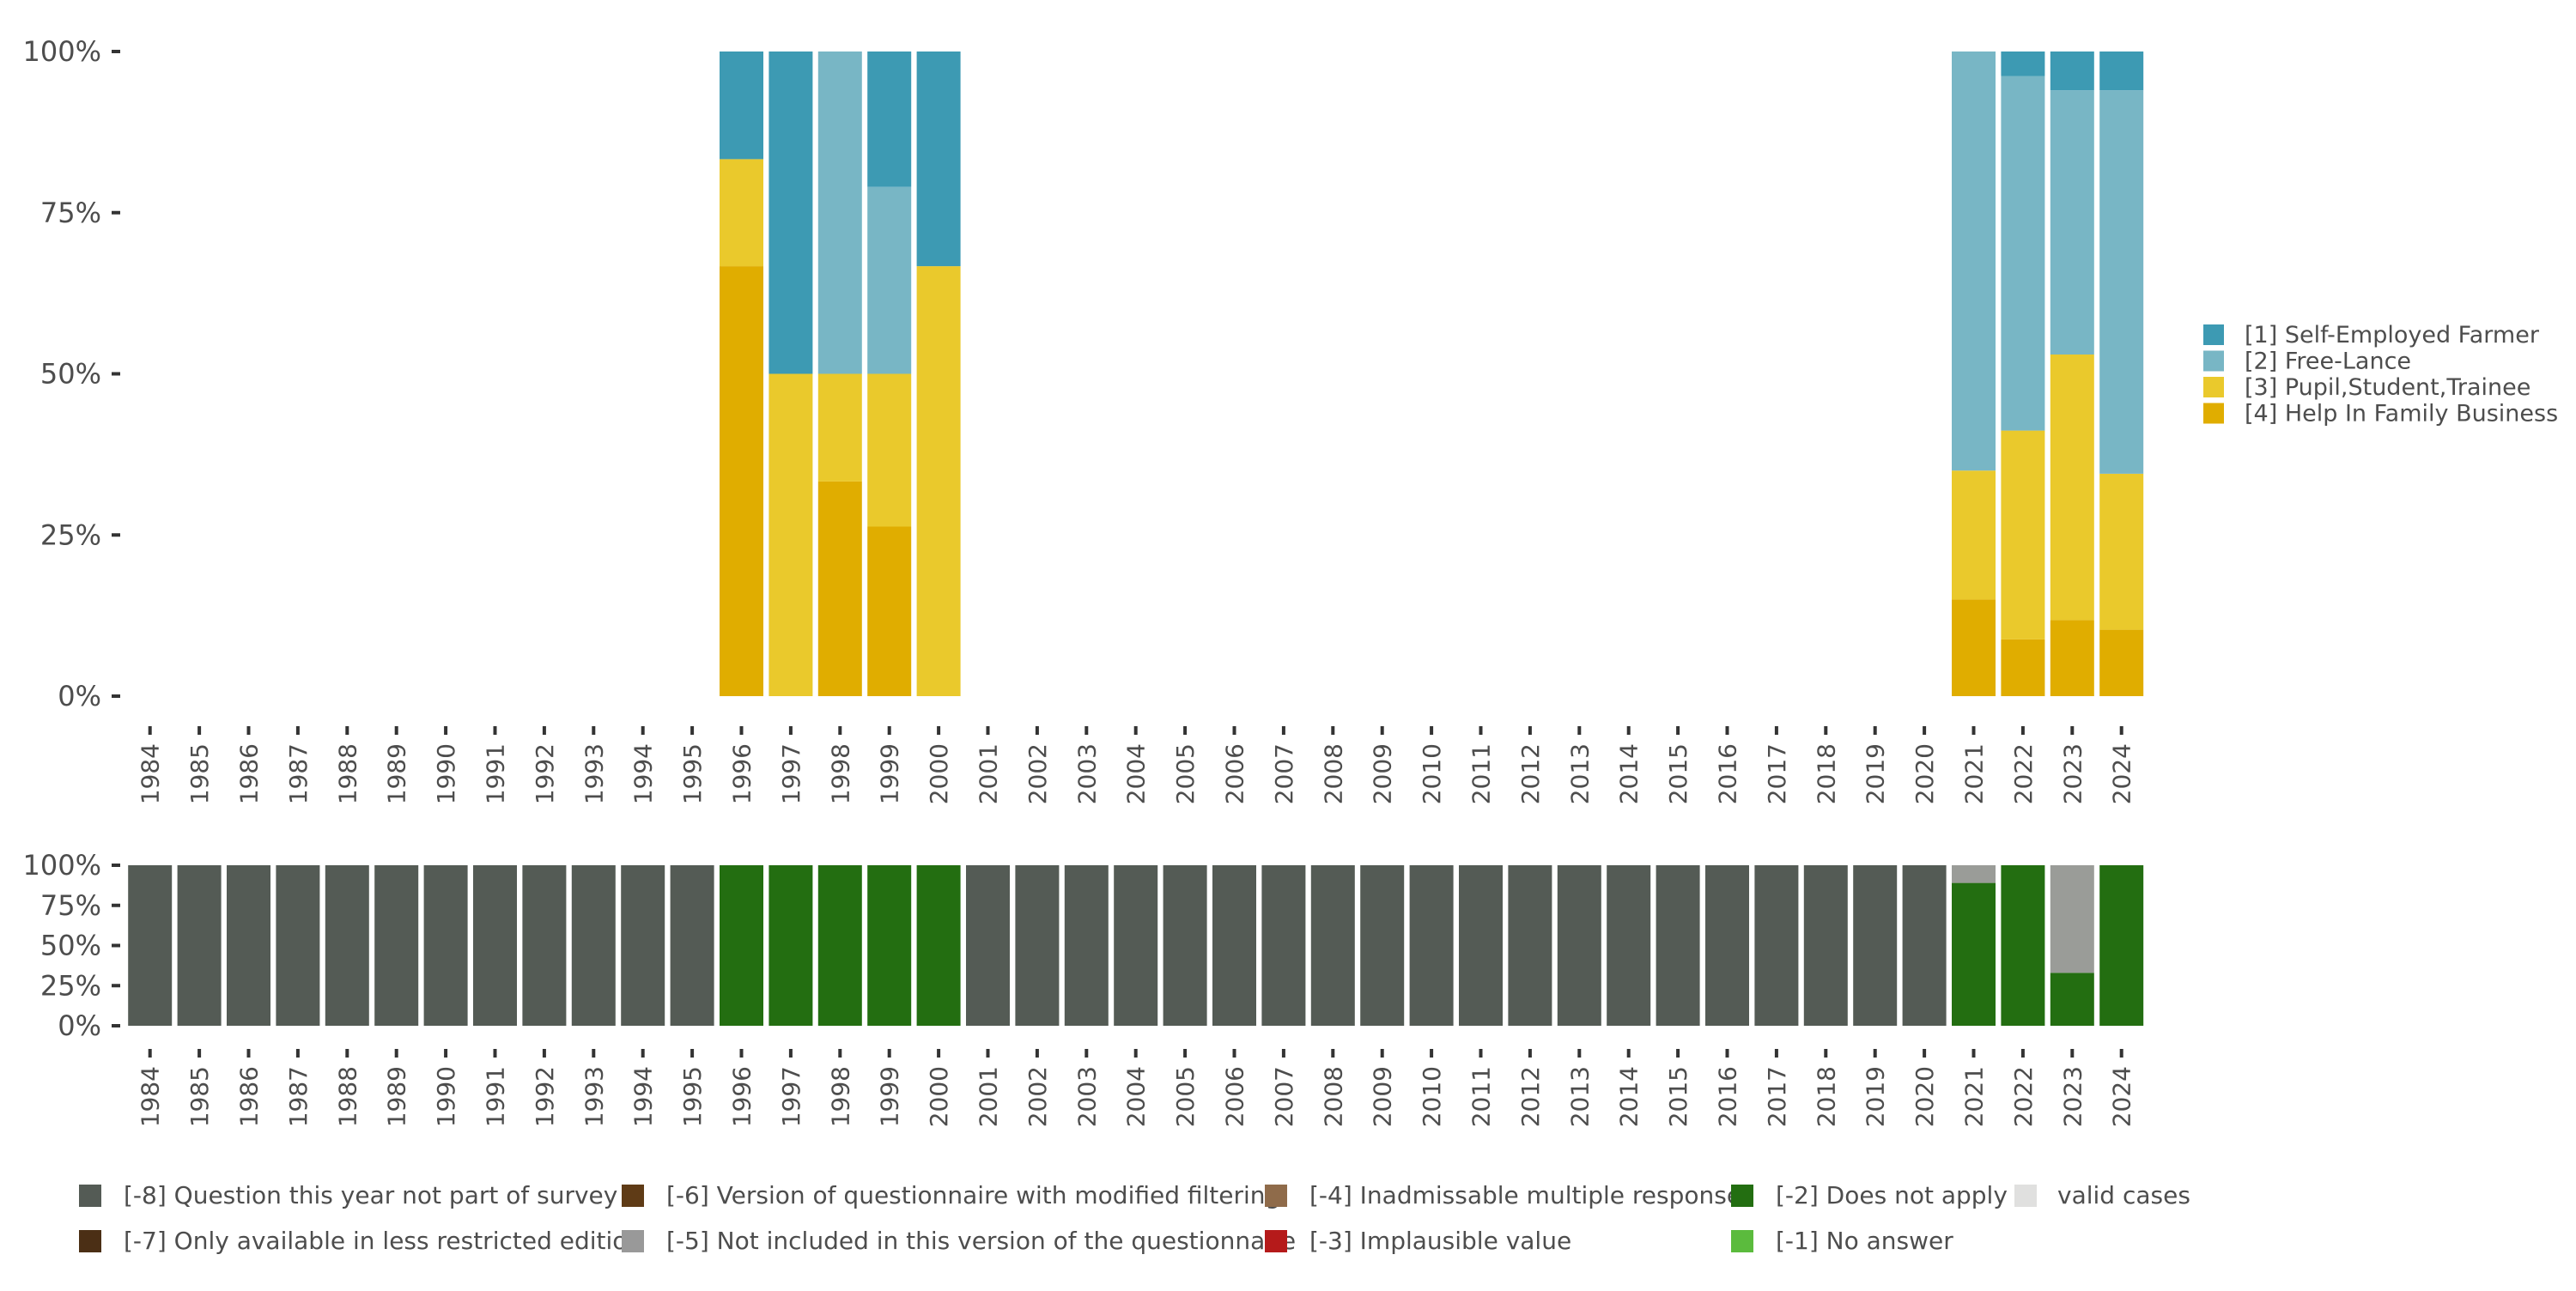  What do you see at coordinates (2072, 919) in the screenshot?
I see `bottom-bar-2023-valid-cases` at bounding box center [2072, 919].